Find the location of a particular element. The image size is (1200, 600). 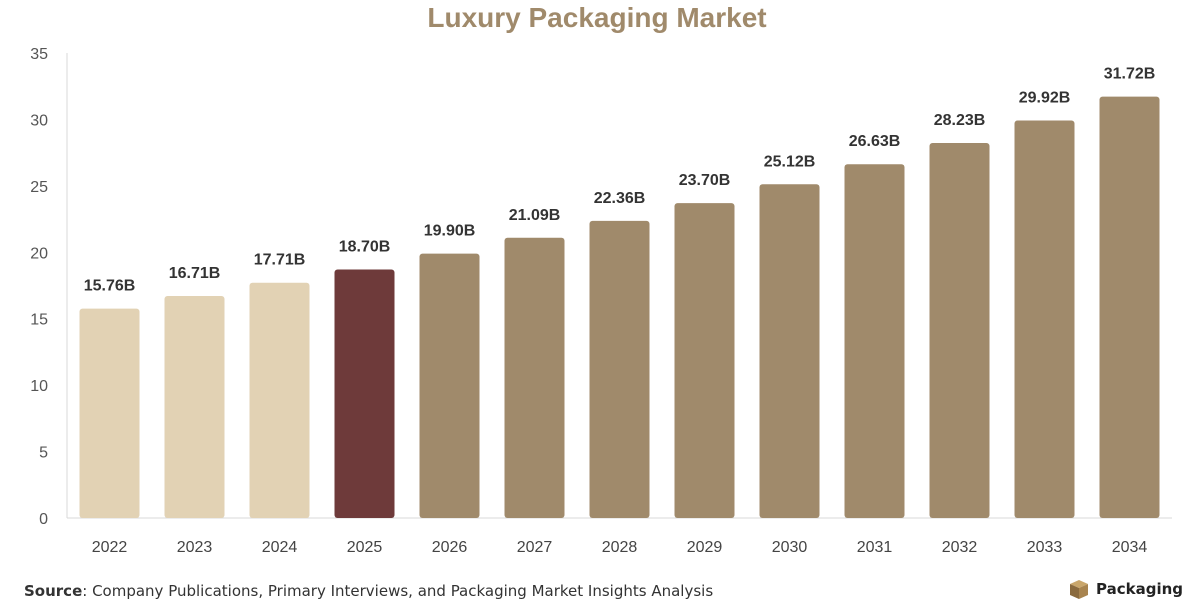

y-tick-label: 0 is located at coordinates (43, 519).